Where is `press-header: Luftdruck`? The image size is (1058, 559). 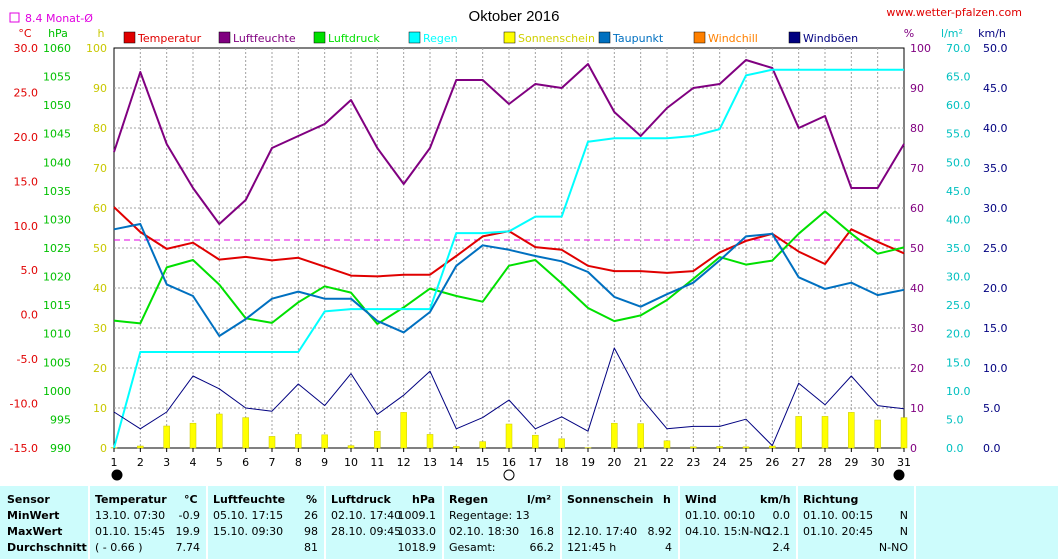 press-header: Luftdruck is located at coordinates (361, 499).